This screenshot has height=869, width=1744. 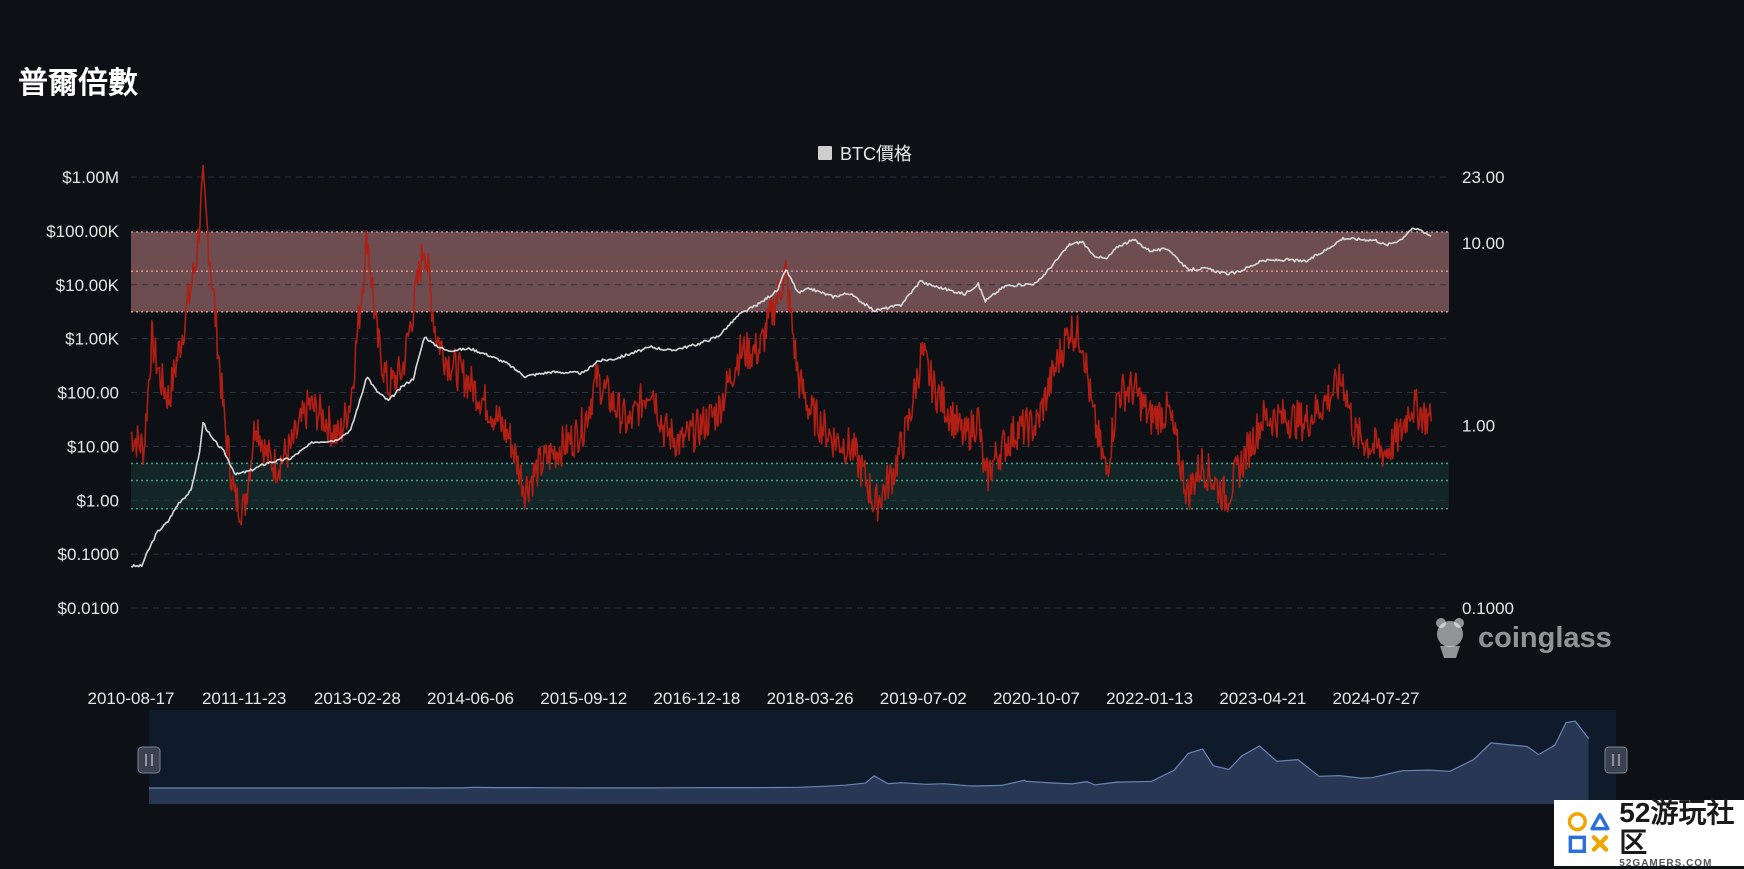 I want to click on x-tick-label: 2019-07-02, so click(x=923, y=698).